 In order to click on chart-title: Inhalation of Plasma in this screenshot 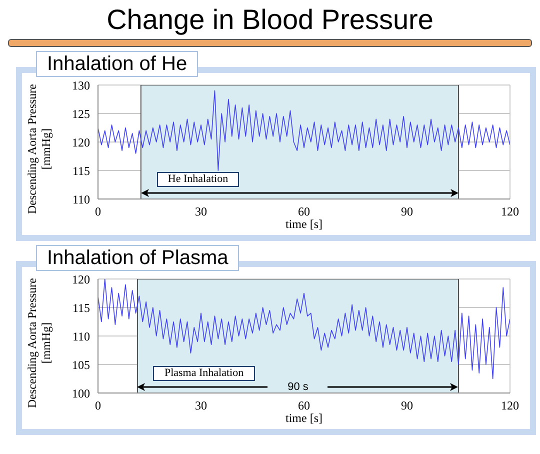, I will do `click(138, 258)`.